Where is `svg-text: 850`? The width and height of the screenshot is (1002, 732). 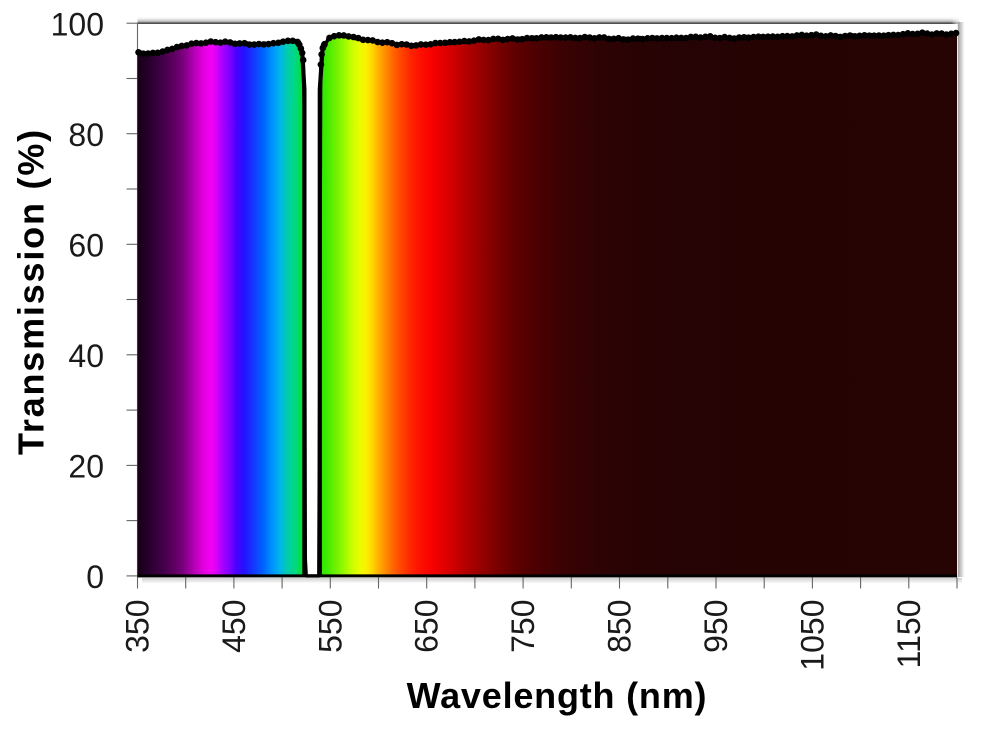
svg-text: 850 is located at coordinates (620, 626).